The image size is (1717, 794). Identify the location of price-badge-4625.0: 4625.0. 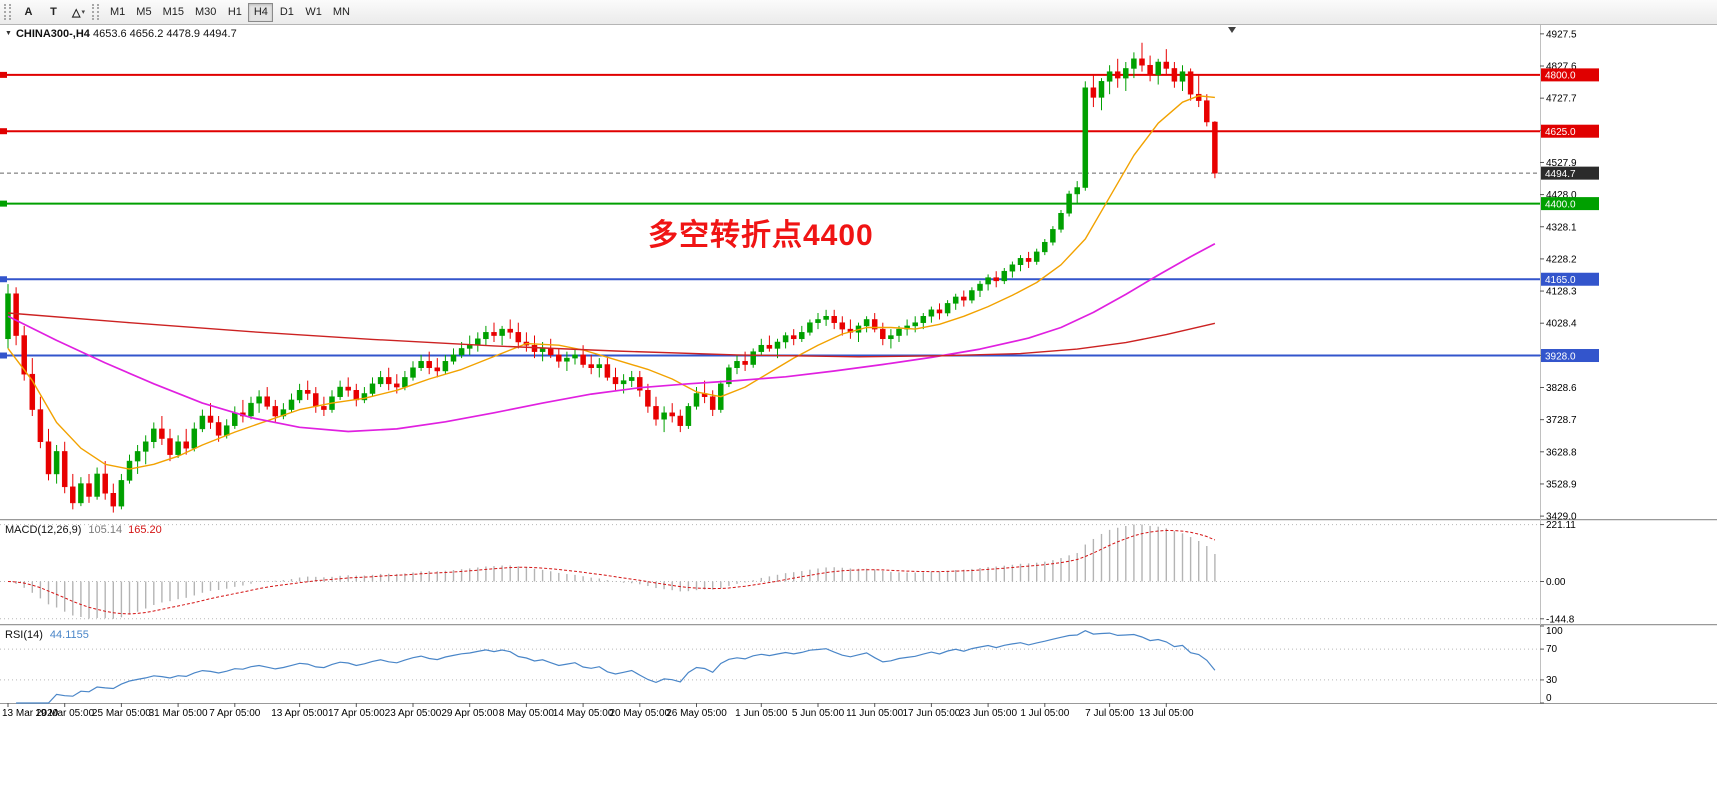
(1570, 131).